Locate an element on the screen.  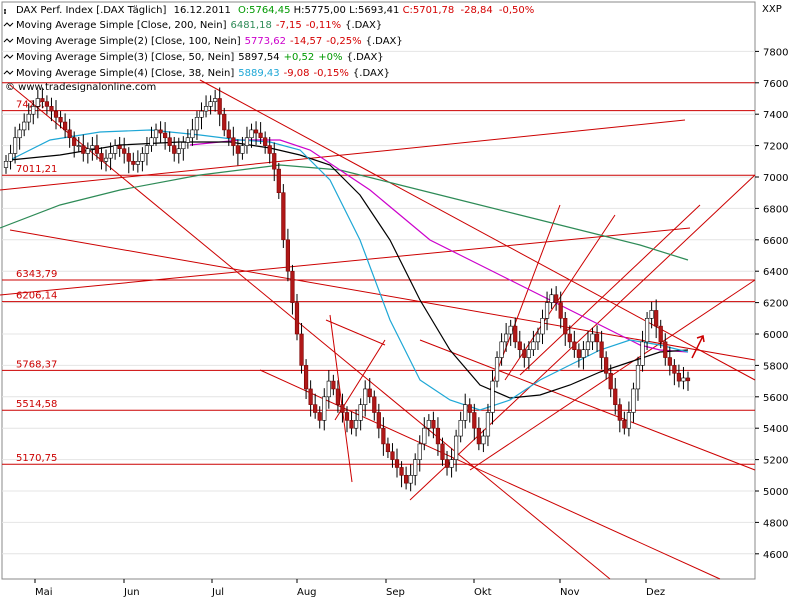
x-tick-label: Dez is located at coordinates (655, 592).